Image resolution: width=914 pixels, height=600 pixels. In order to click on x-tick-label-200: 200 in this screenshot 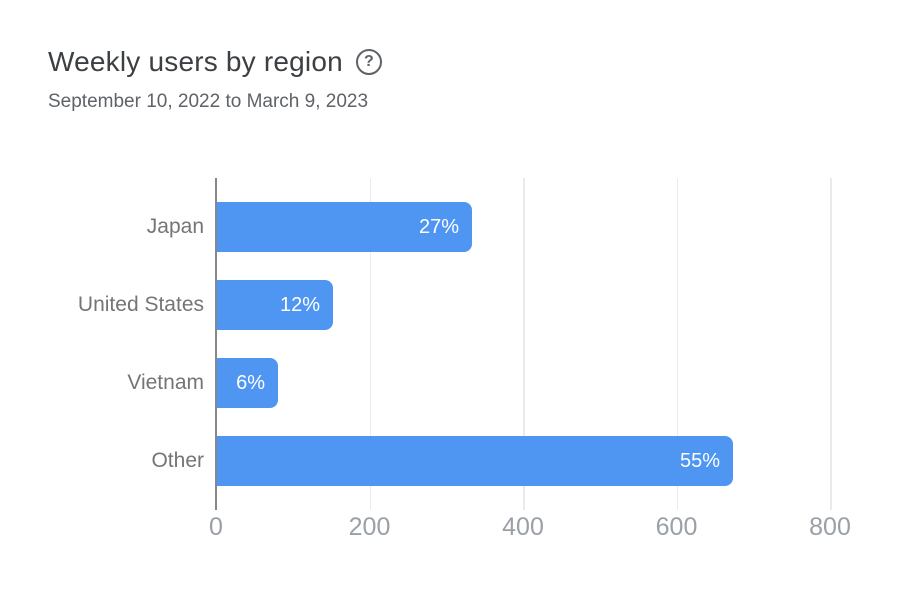, I will do `click(369, 527)`.